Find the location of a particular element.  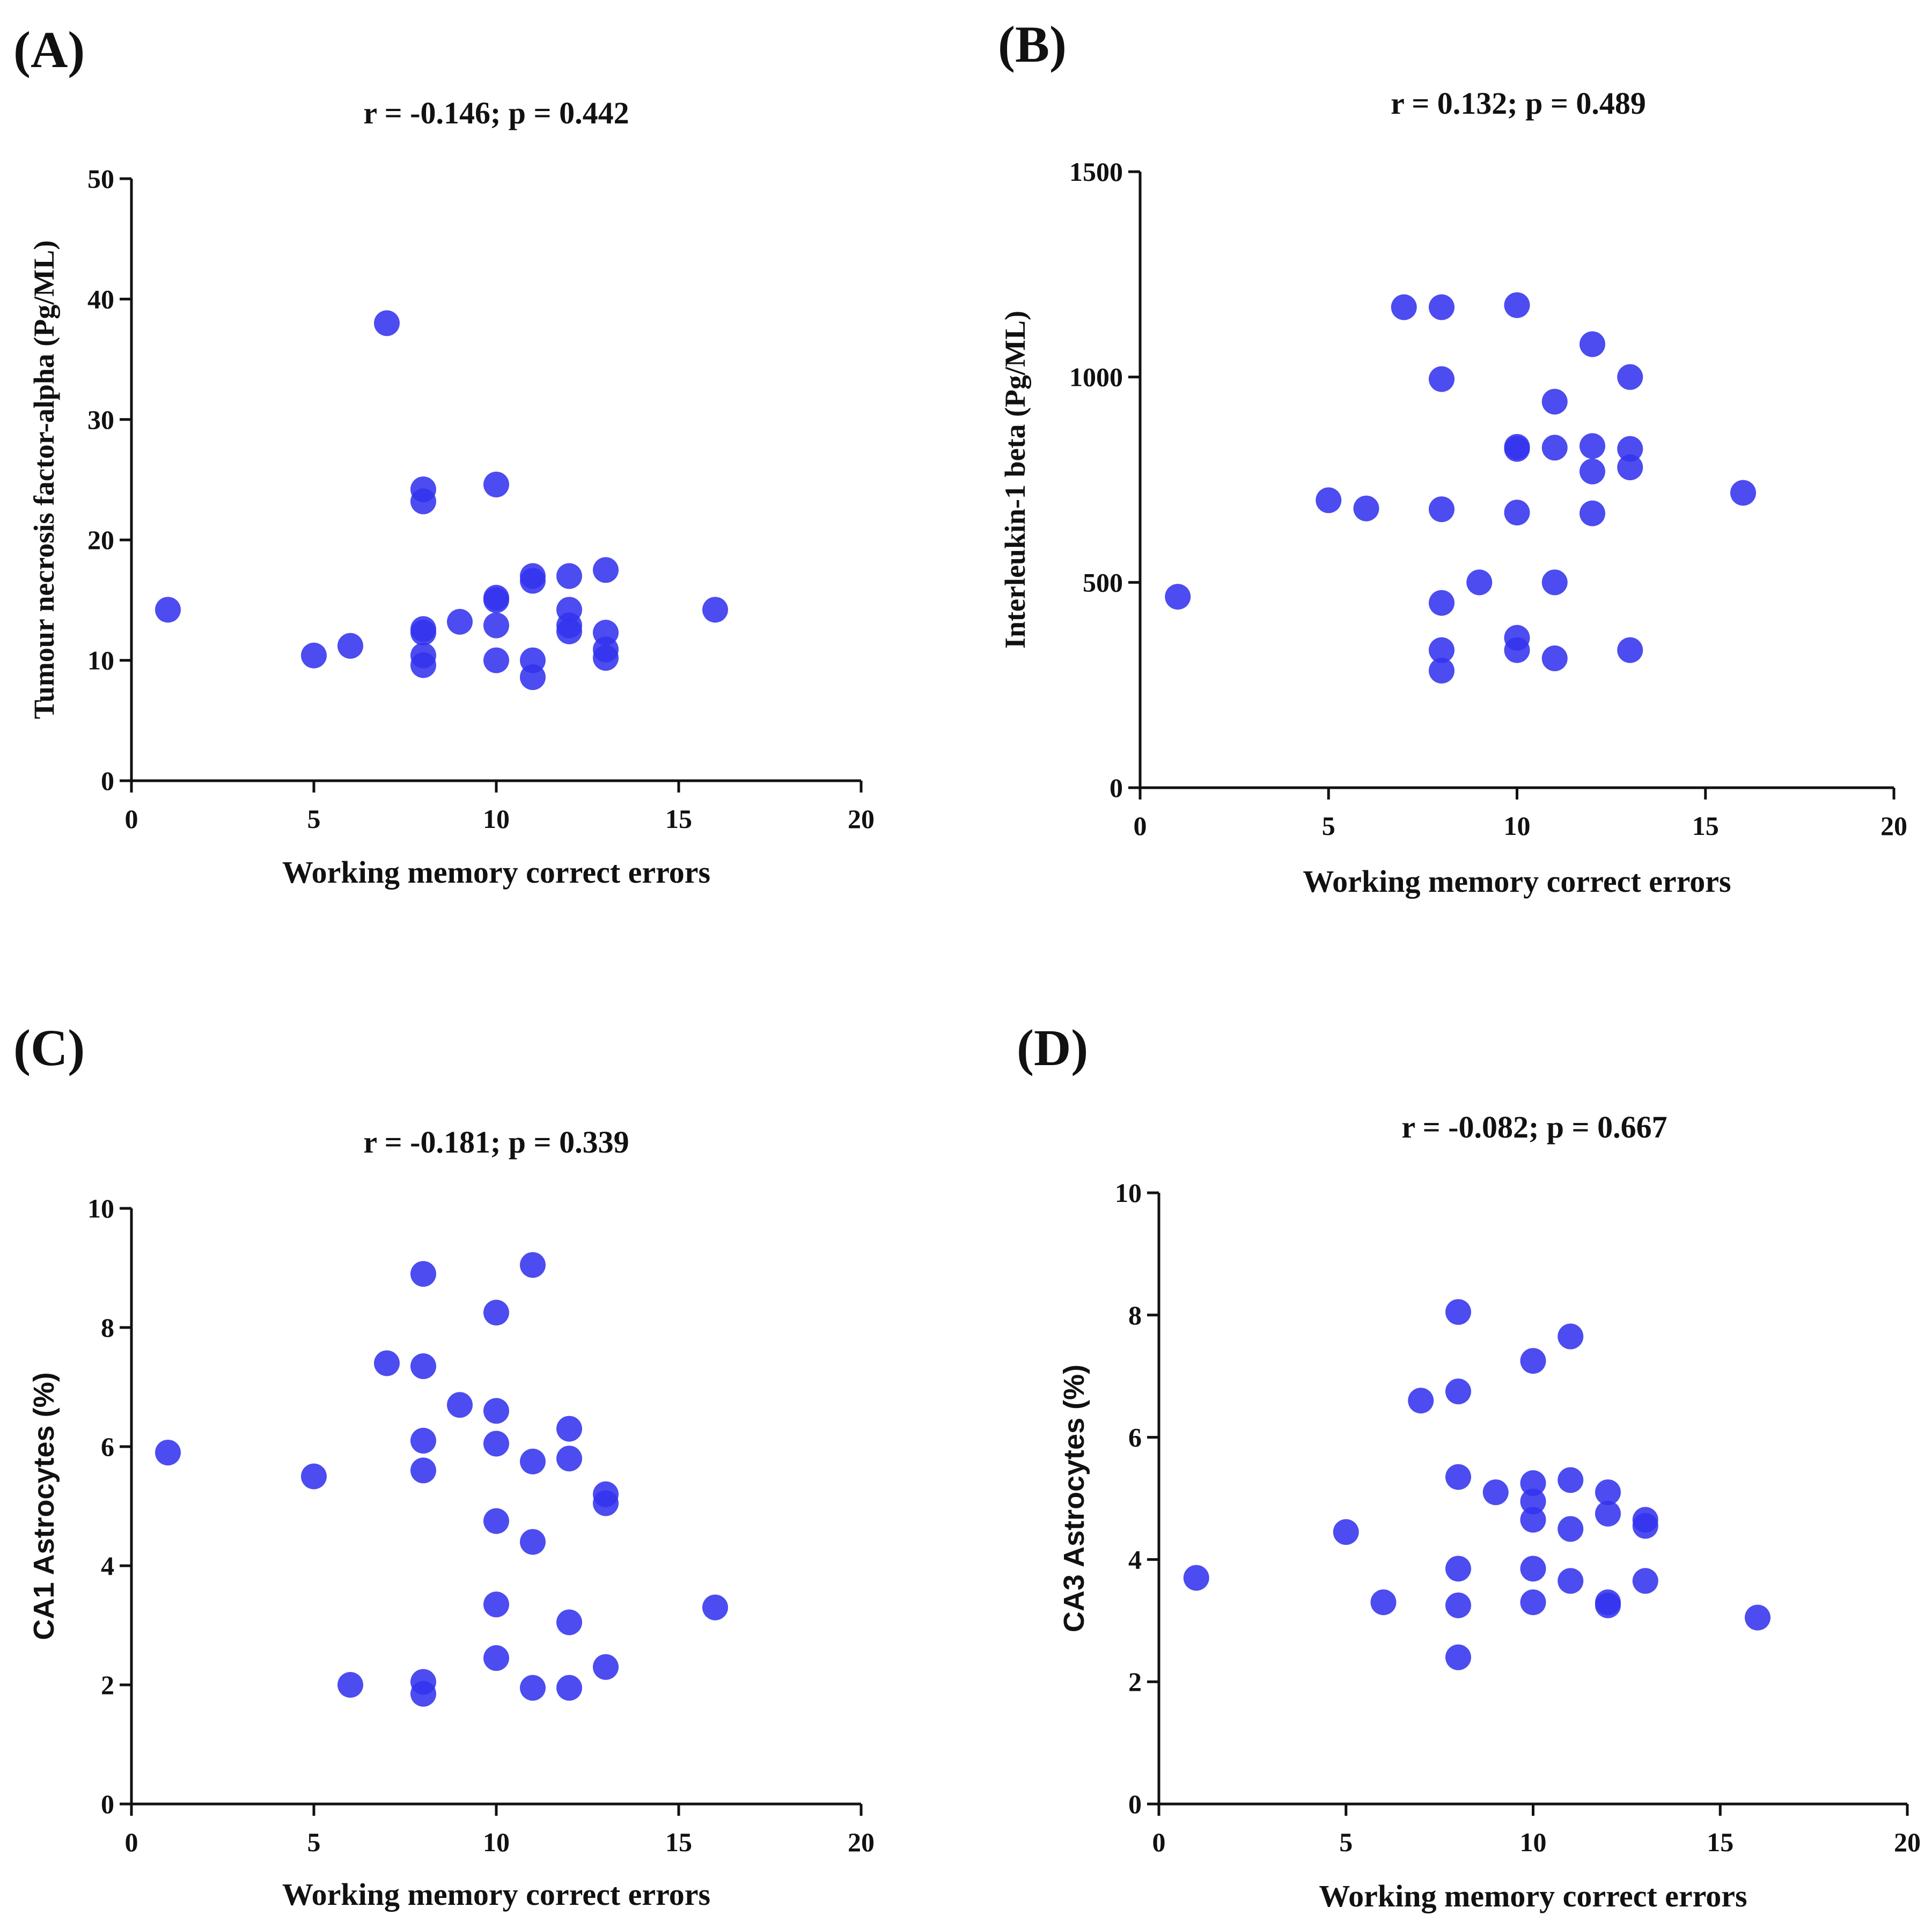

panel-label: (B) is located at coordinates (1032, 44).